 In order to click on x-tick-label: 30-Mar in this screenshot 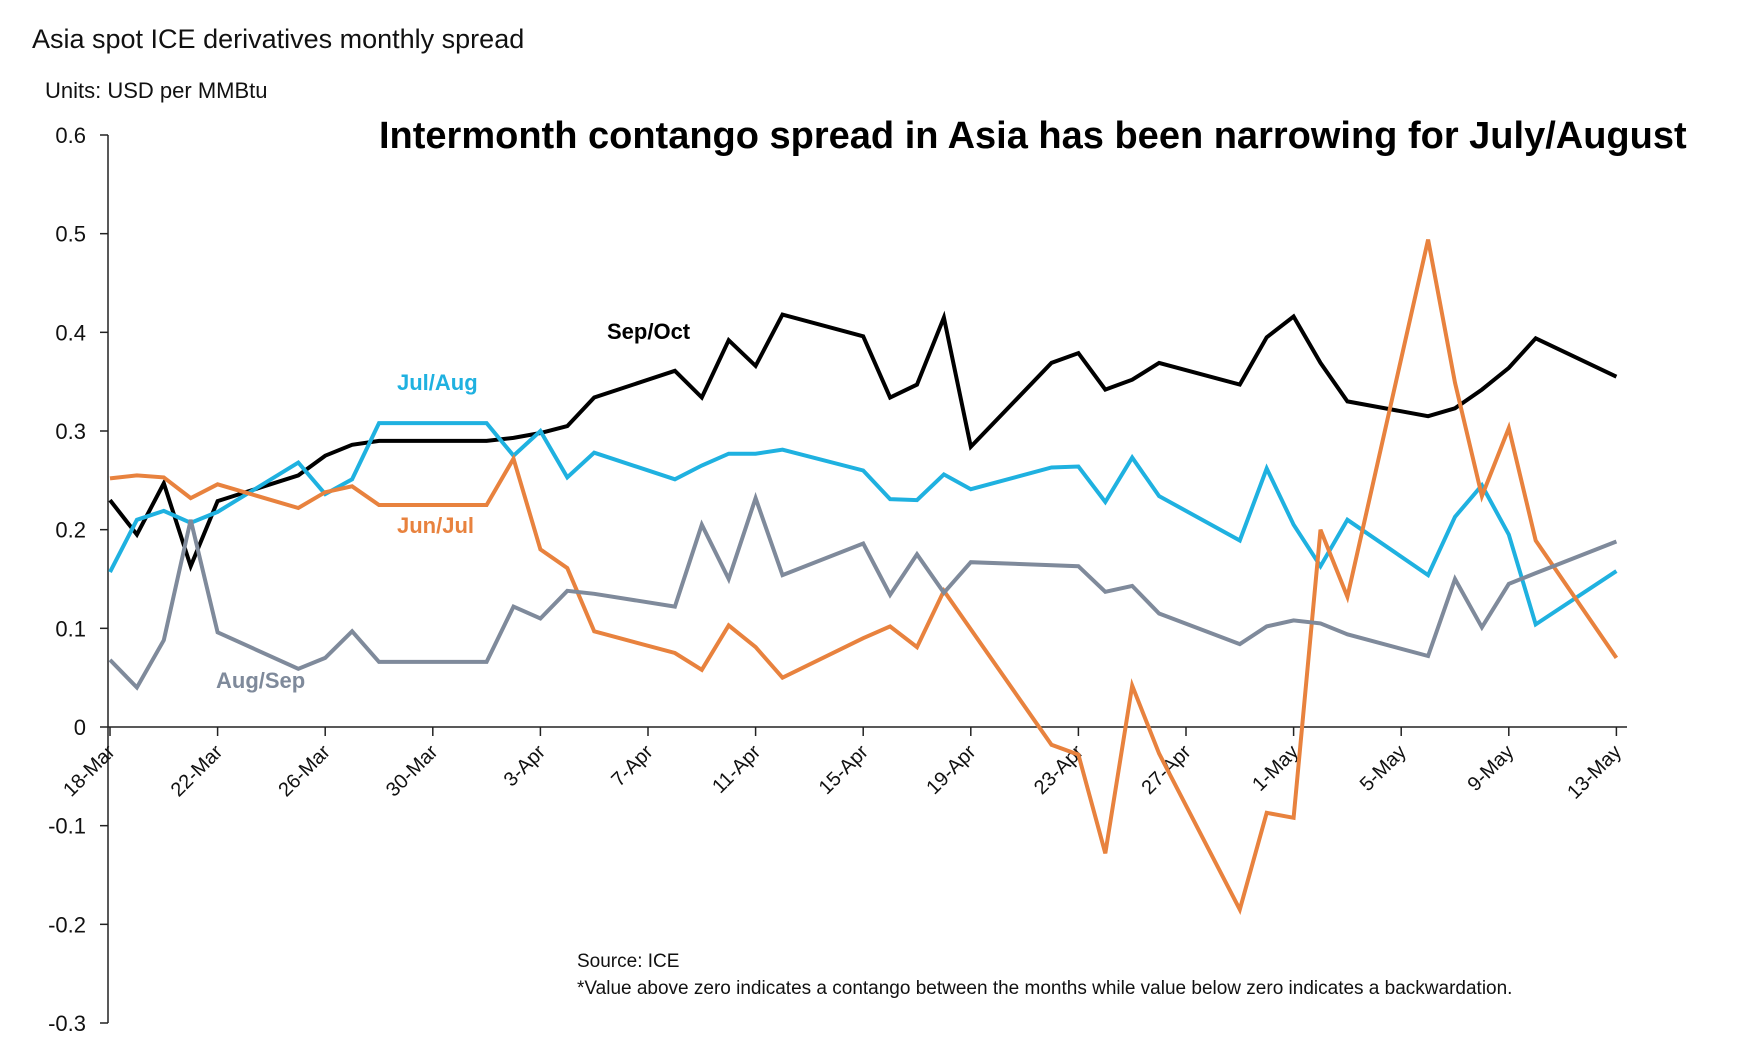, I will do `click(412, 771)`.